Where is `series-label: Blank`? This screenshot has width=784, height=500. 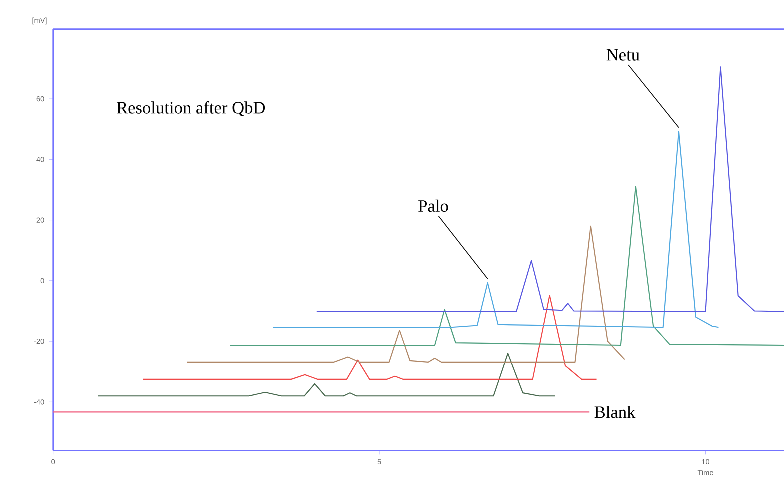
series-label: Blank is located at coordinates (615, 412).